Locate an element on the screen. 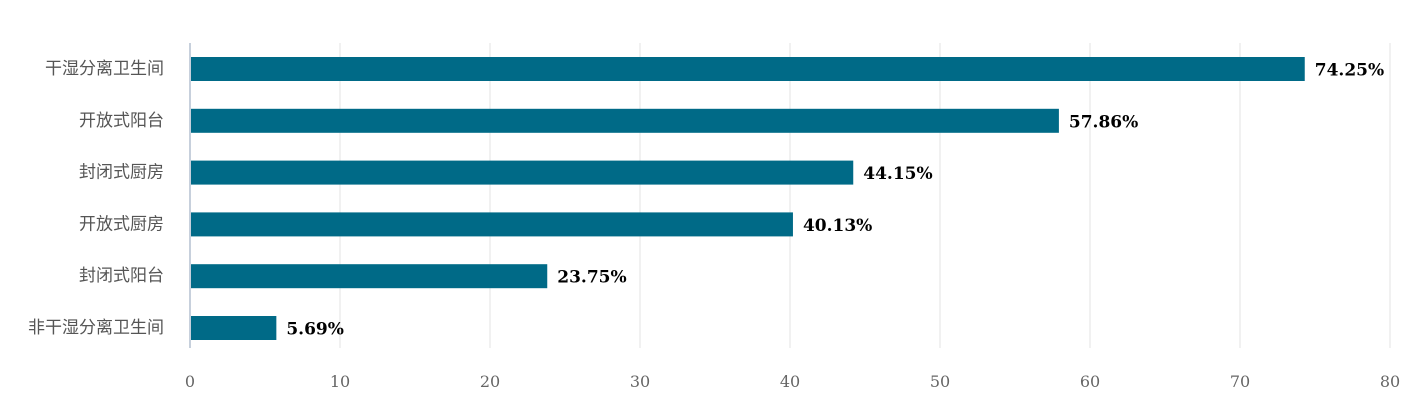 This screenshot has width=1418, height=414. x-tick-label-2: 20 is located at coordinates (490, 381).